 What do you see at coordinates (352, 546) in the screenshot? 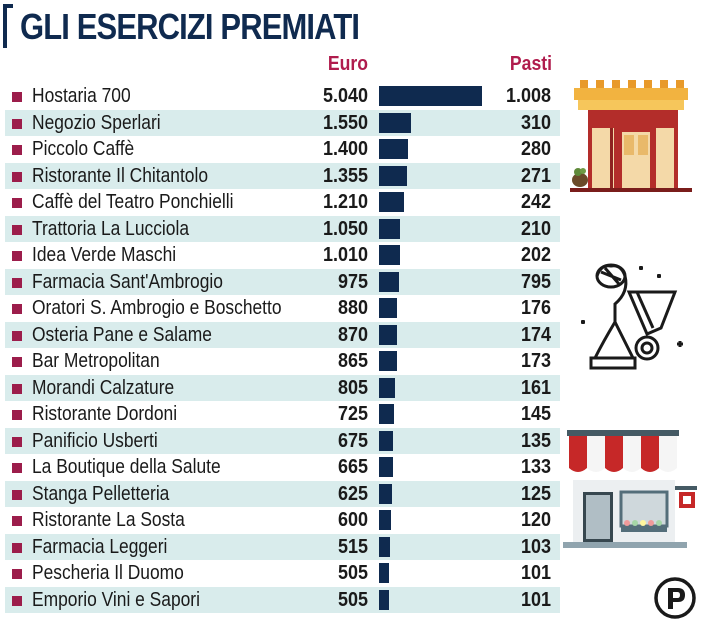
I see `euro-value-label: 515` at bounding box center [352, 546].